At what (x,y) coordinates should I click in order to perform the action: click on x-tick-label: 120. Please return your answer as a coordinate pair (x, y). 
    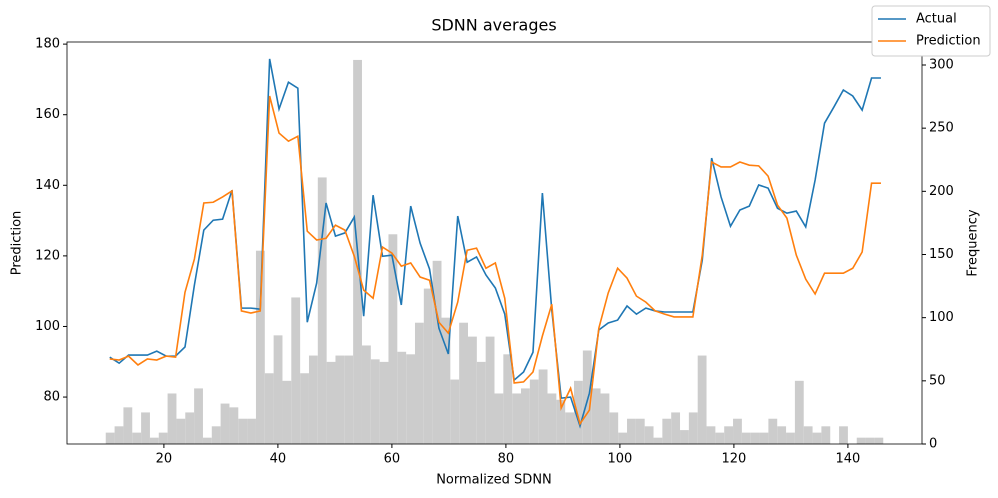
    Looking at the image, I should click on (733, 459).